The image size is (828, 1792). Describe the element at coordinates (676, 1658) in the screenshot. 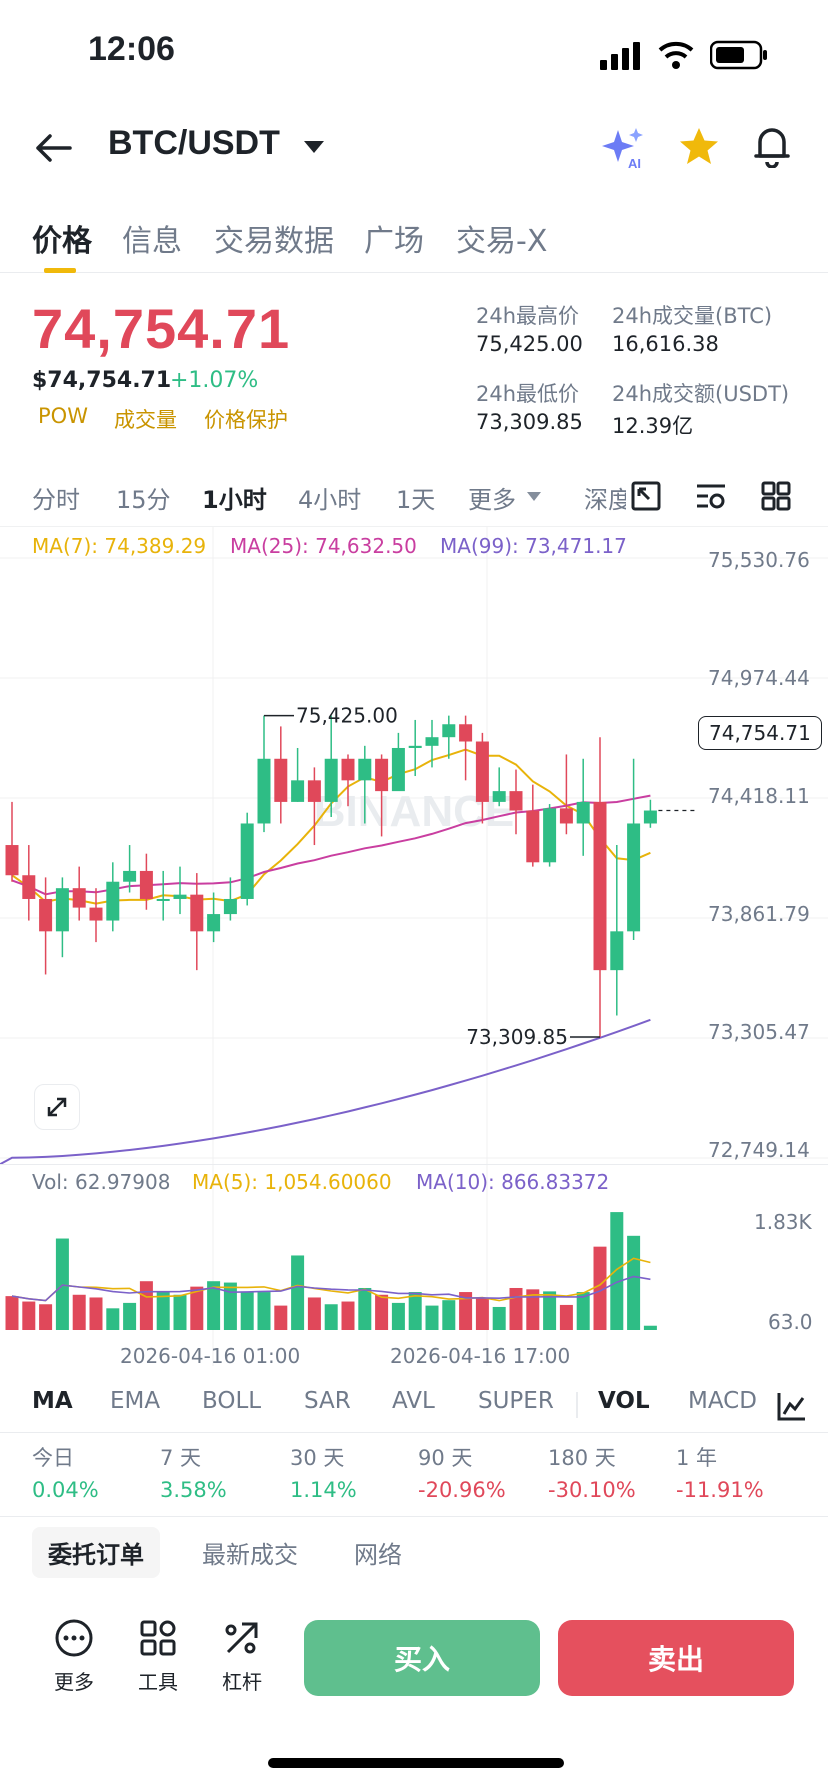

I see `sell-button: 卖出` at that location.